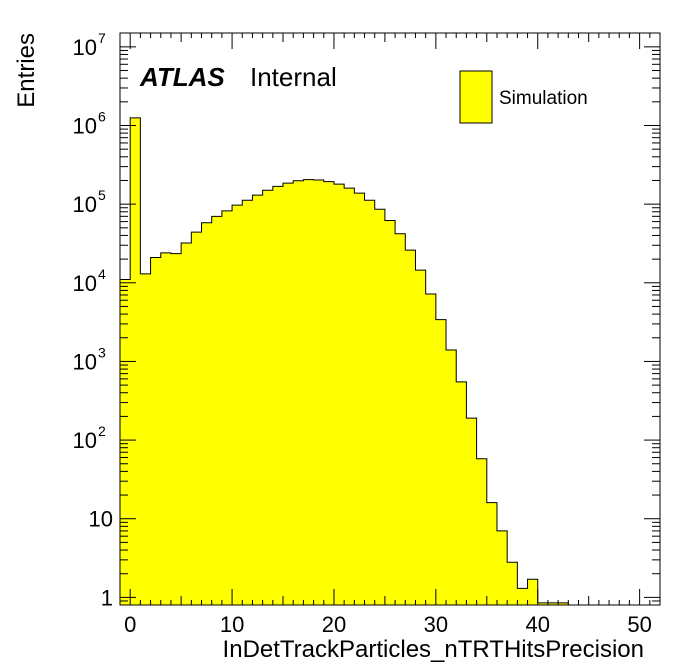  What do you see at coordinates (232, 624) in the screenshot?
I see `x-tick-label: 10` at bounding box center [232, 624].